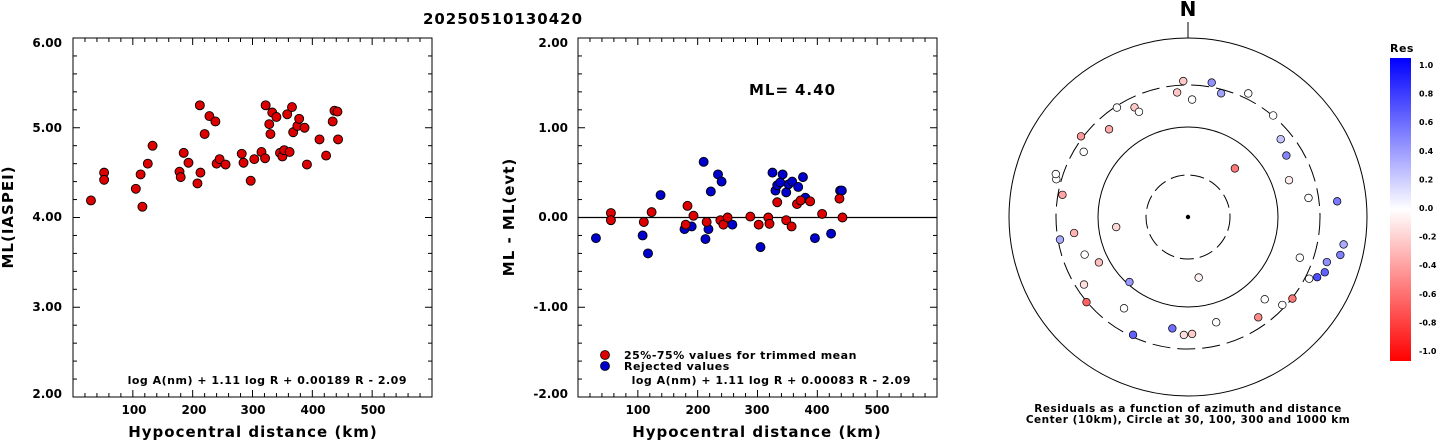  What do you see at coordinates (372, 410) in the screenshot?
I see `x-tick-label: 500` at bounding box center [372, 410].